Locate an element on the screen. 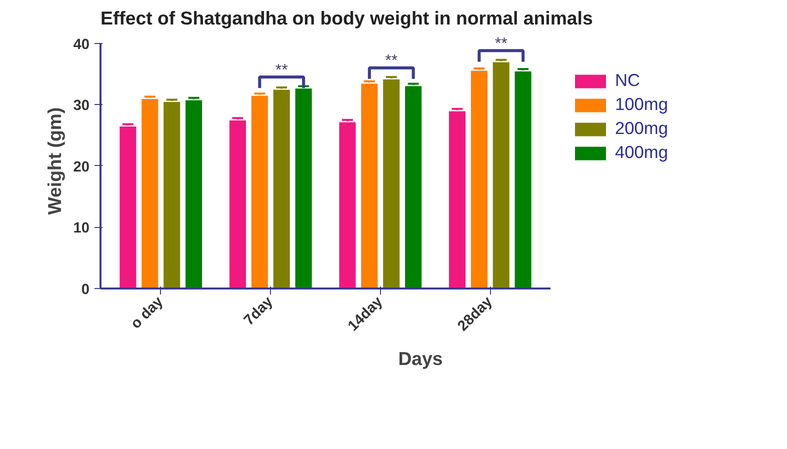 Image resolution: width=787 pixels, height=449 pixels. x-tick-label: o day is located at coordinates (148, 312).